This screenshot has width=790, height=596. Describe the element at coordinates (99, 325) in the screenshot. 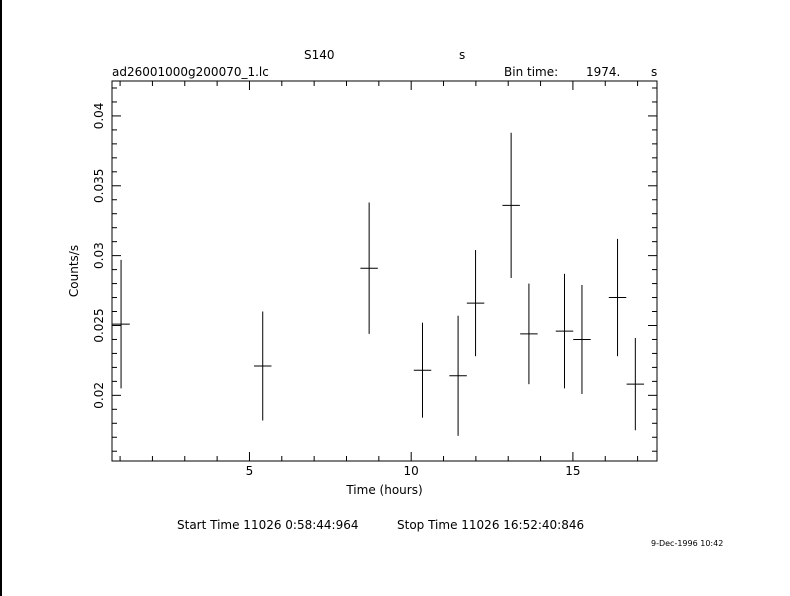

I see `y-tick-label: 0.025` at that location.